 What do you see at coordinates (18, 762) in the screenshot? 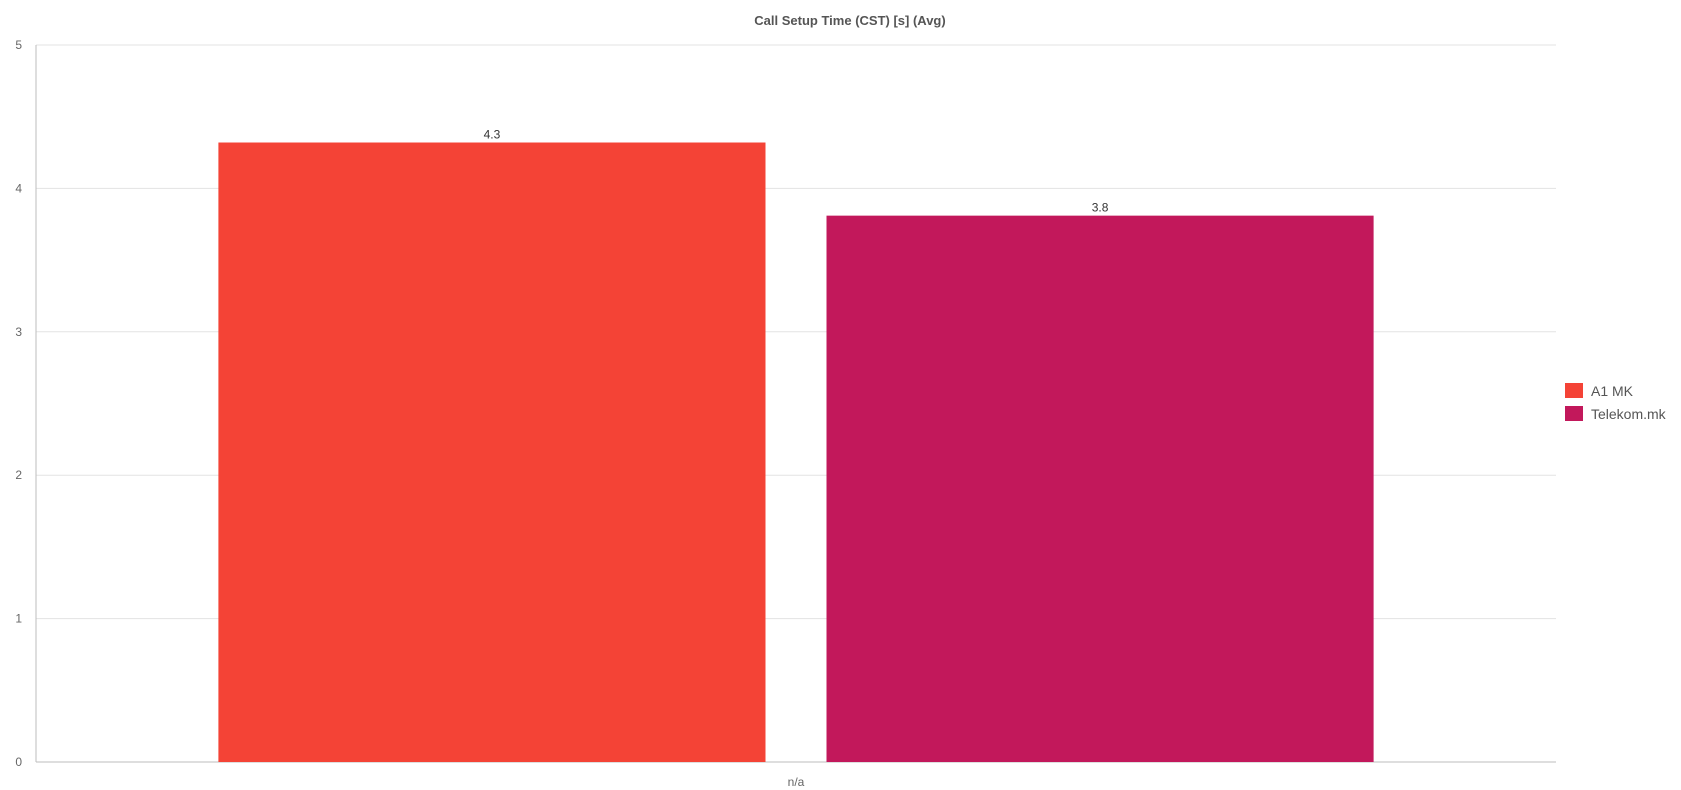
I see `y-tick-label: 0` at bounding box center [18, 762].